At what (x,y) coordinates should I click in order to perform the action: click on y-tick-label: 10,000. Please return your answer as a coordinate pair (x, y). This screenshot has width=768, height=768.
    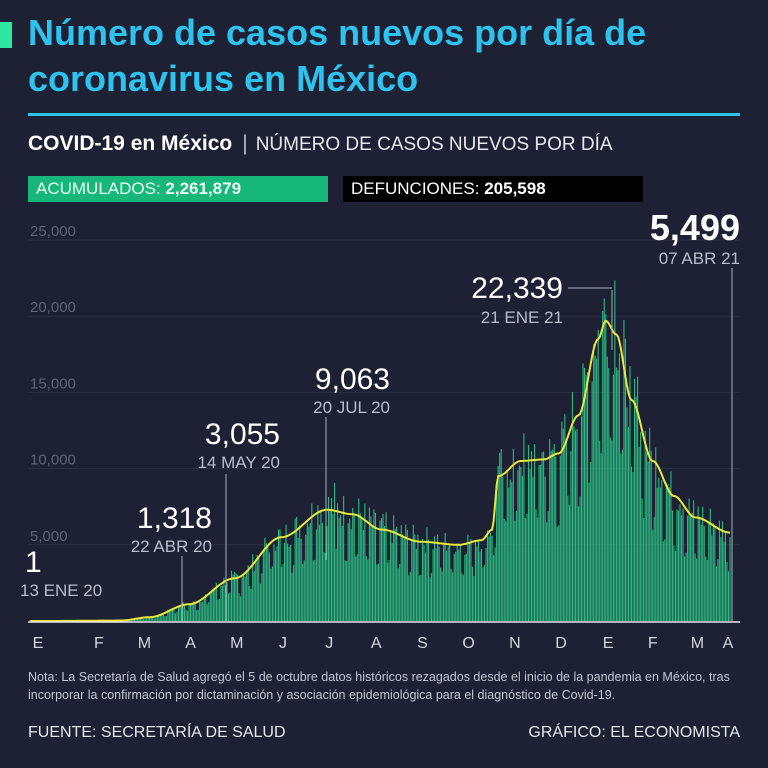
    Looking at the image, I should click on (53, 460).